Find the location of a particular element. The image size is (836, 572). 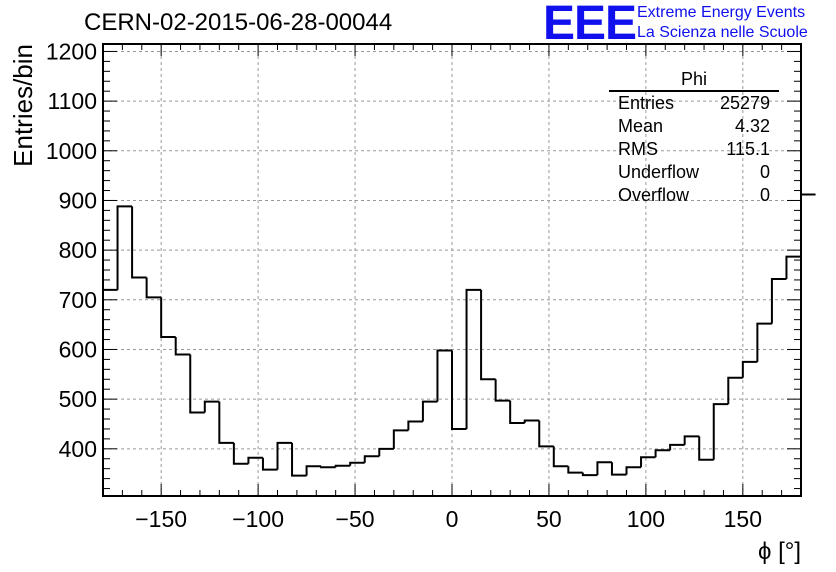

stats-row-underflow: Underflow 0 is located at coordinates (694, 172).